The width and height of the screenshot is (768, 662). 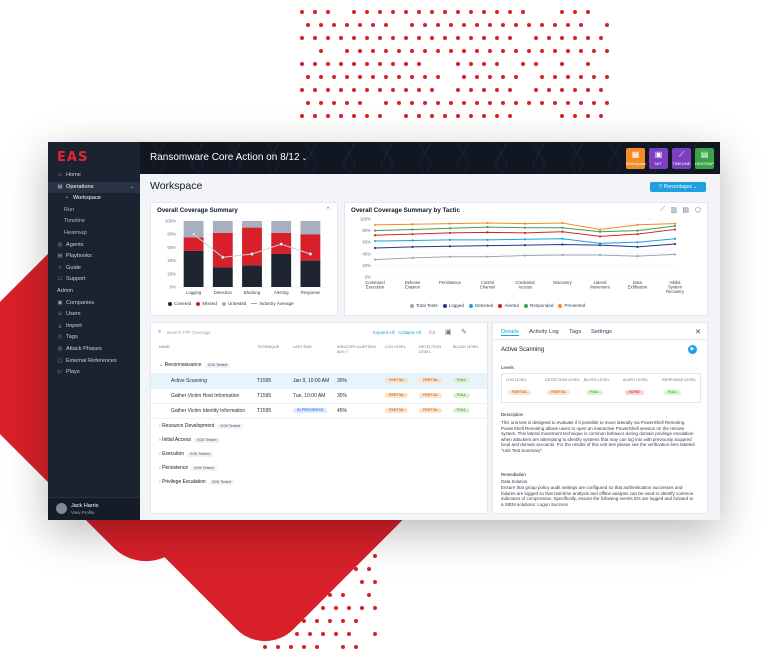 What do you see at coordinates (601, 332) in the screenshot?
I see `tab-settings: Settings` at bounding box center [601, 332].